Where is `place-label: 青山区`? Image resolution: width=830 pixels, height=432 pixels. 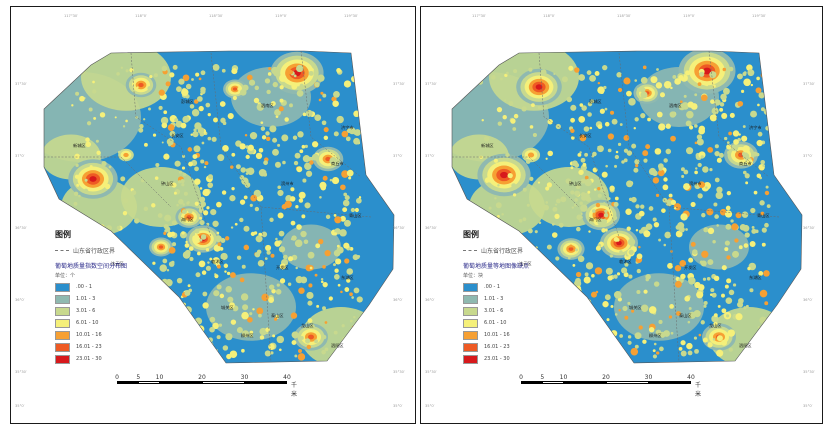
place-label: 青山区 is located at coordinates (763, 215).